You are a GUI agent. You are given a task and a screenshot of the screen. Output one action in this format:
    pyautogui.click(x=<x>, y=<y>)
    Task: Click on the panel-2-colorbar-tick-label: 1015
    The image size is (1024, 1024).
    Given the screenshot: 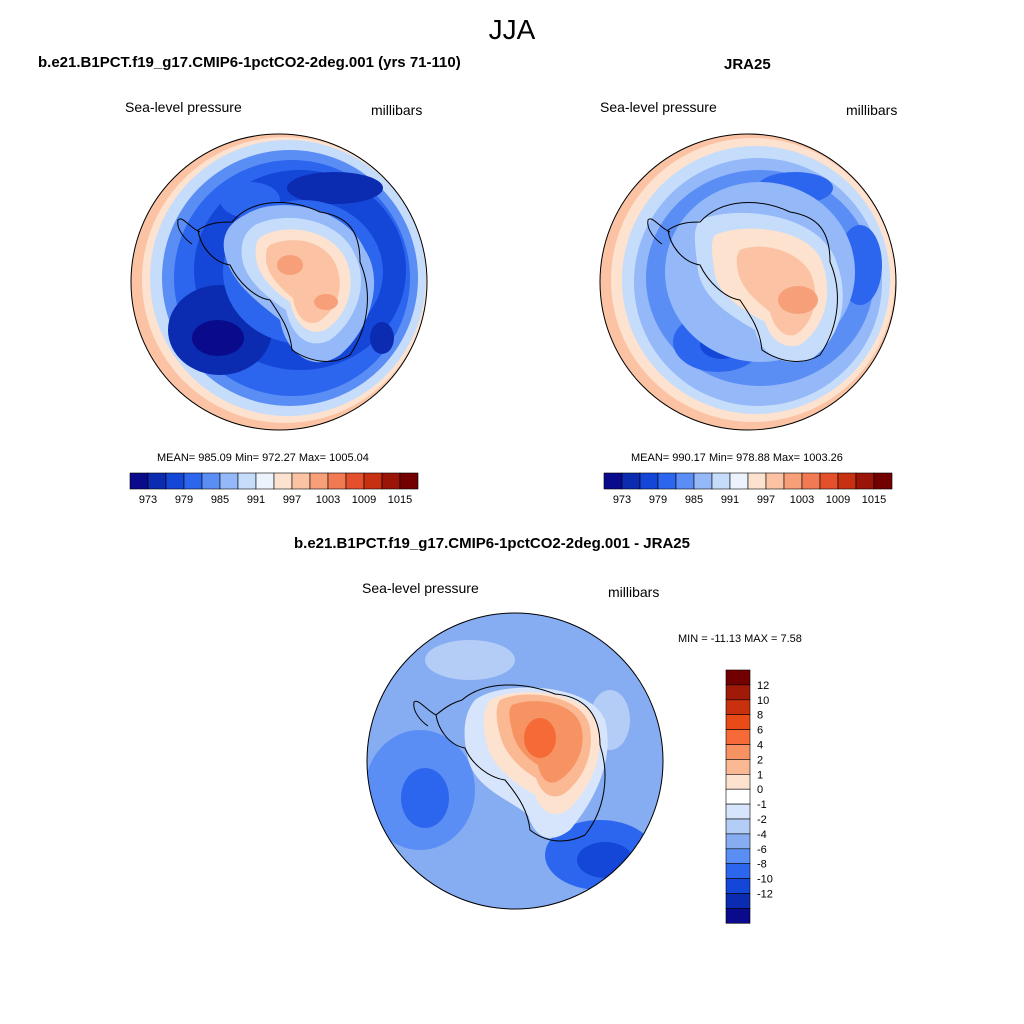 What is the action you would take?
    pyautogui.click(x=874, y=500)
    